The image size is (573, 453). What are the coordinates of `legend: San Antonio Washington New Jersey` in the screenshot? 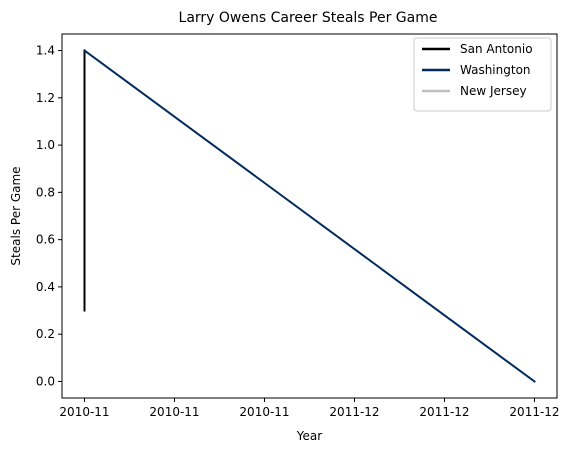 It's located at (482, 74).